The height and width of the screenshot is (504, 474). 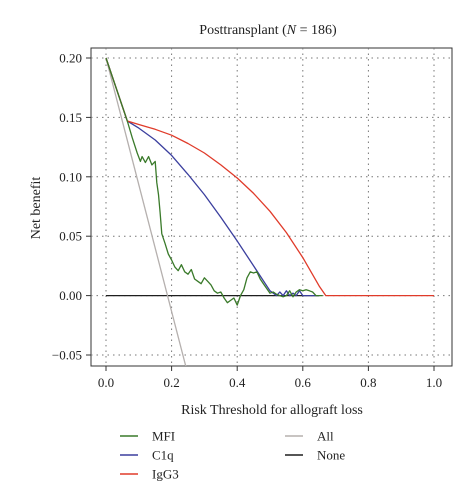 I want to click on x-tick-label-0: 0.0, so click(x=106, y=382).